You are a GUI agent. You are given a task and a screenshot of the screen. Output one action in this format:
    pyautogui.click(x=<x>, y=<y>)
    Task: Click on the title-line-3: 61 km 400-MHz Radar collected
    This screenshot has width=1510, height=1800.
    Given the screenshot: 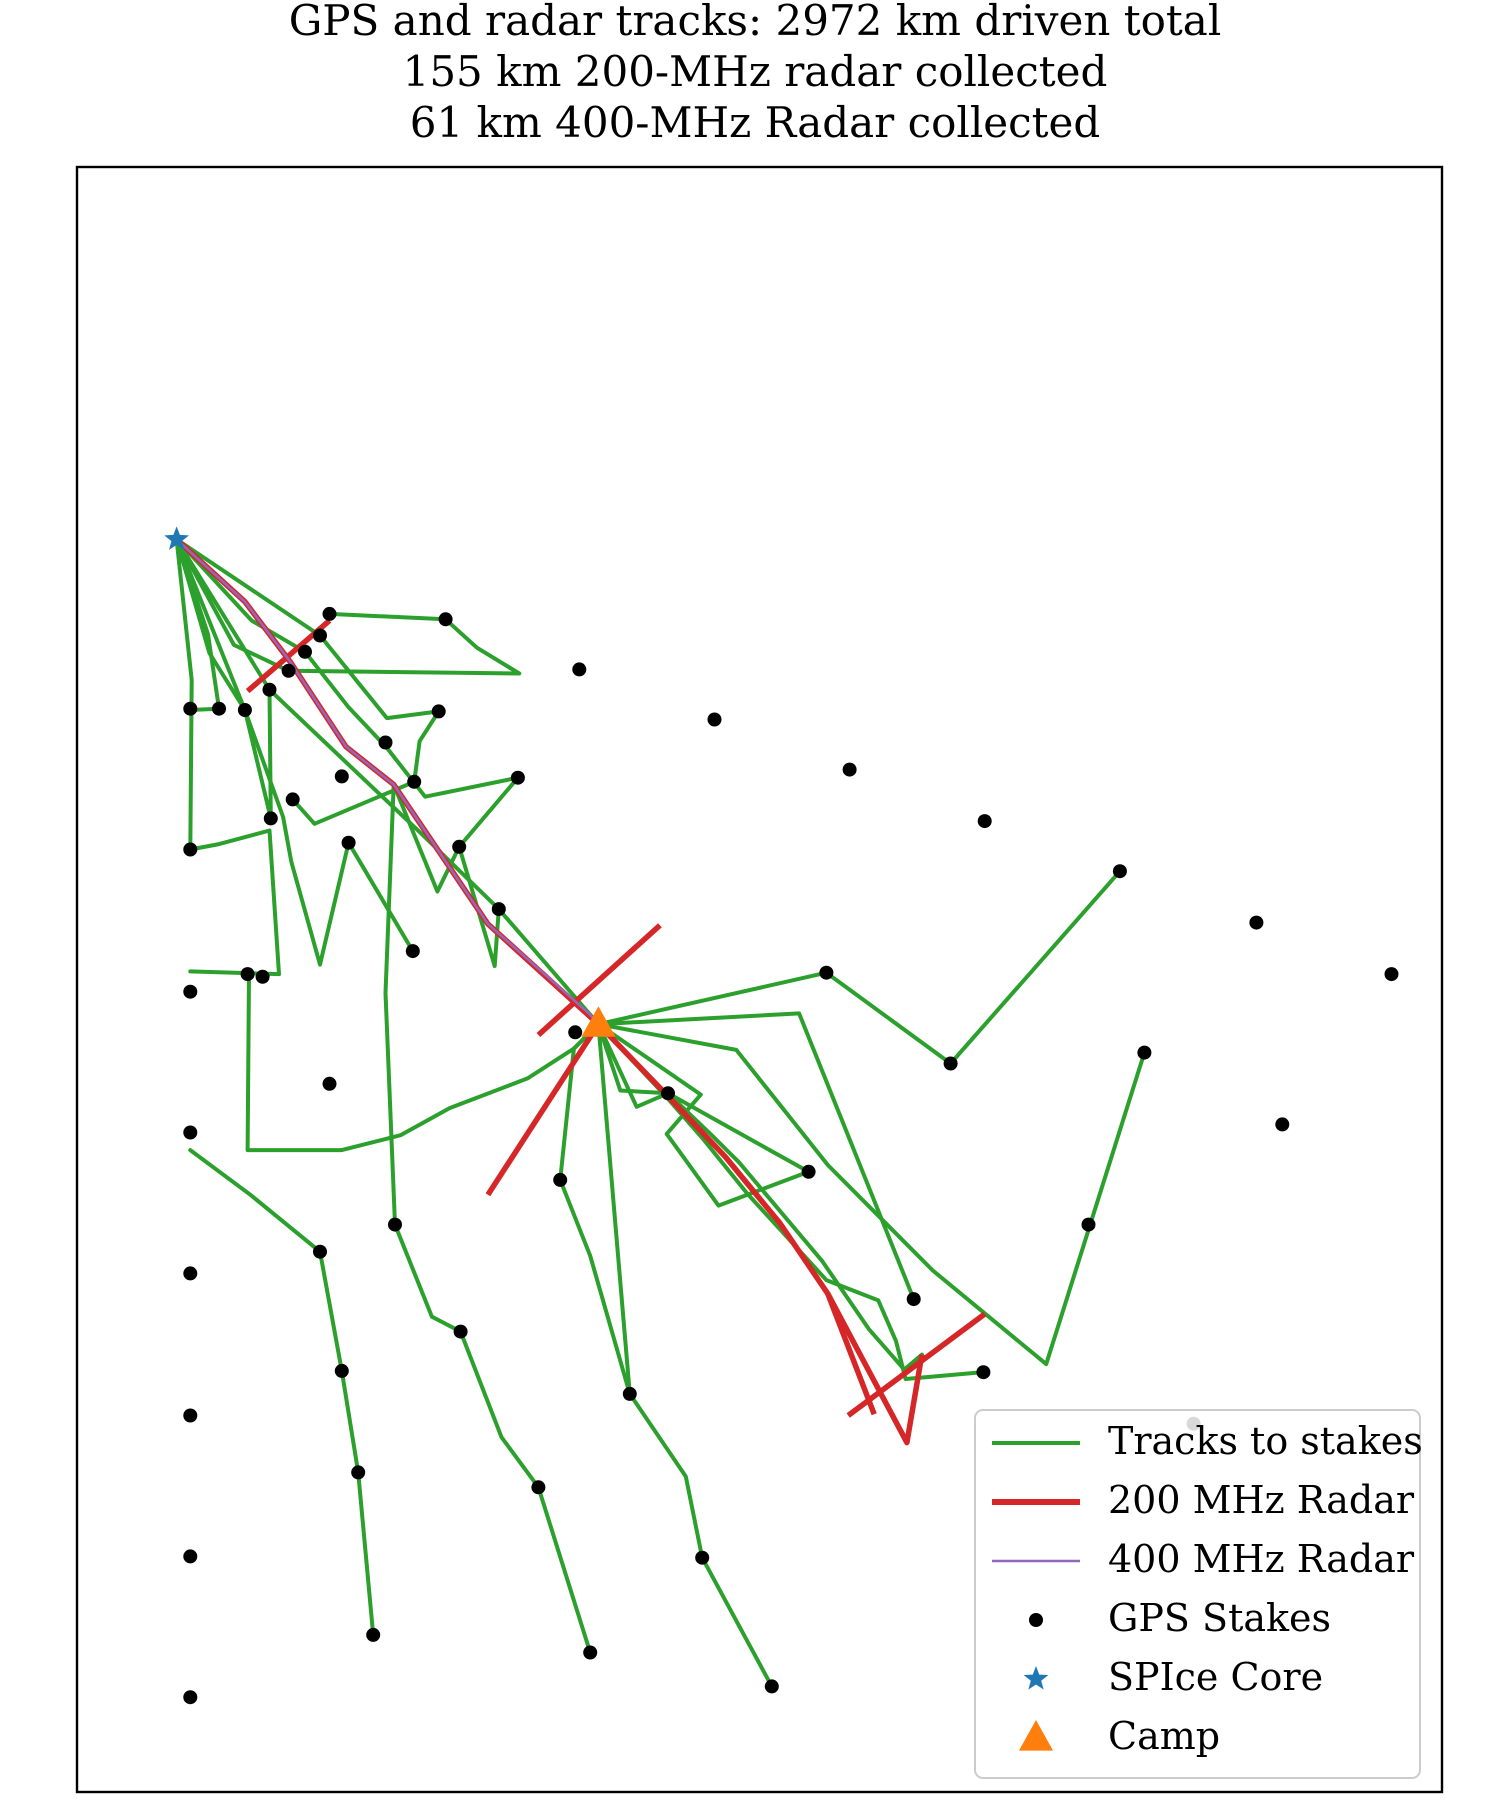 What is the action you would take?
    pyautogui.click(x=755, y=122)
    